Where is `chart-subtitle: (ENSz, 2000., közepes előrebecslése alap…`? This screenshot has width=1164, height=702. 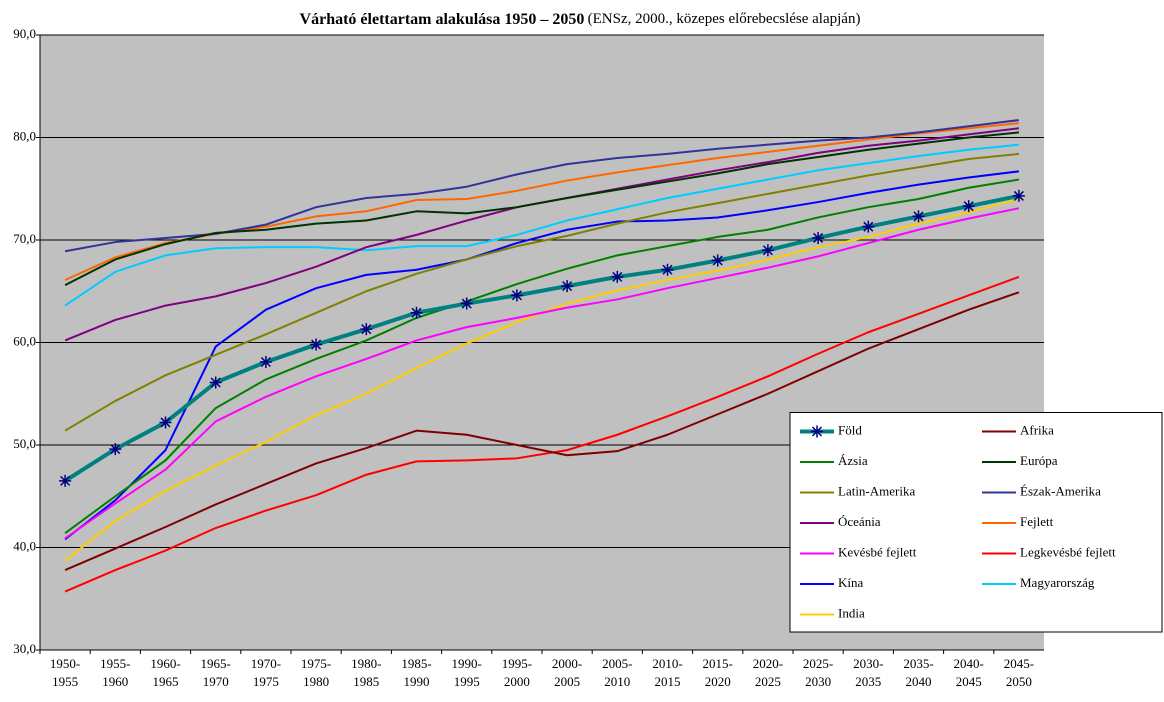
chart-subtitle: (ENSz, 2000., közepes előrebecslése alap… is located at coordinates (724, 19).